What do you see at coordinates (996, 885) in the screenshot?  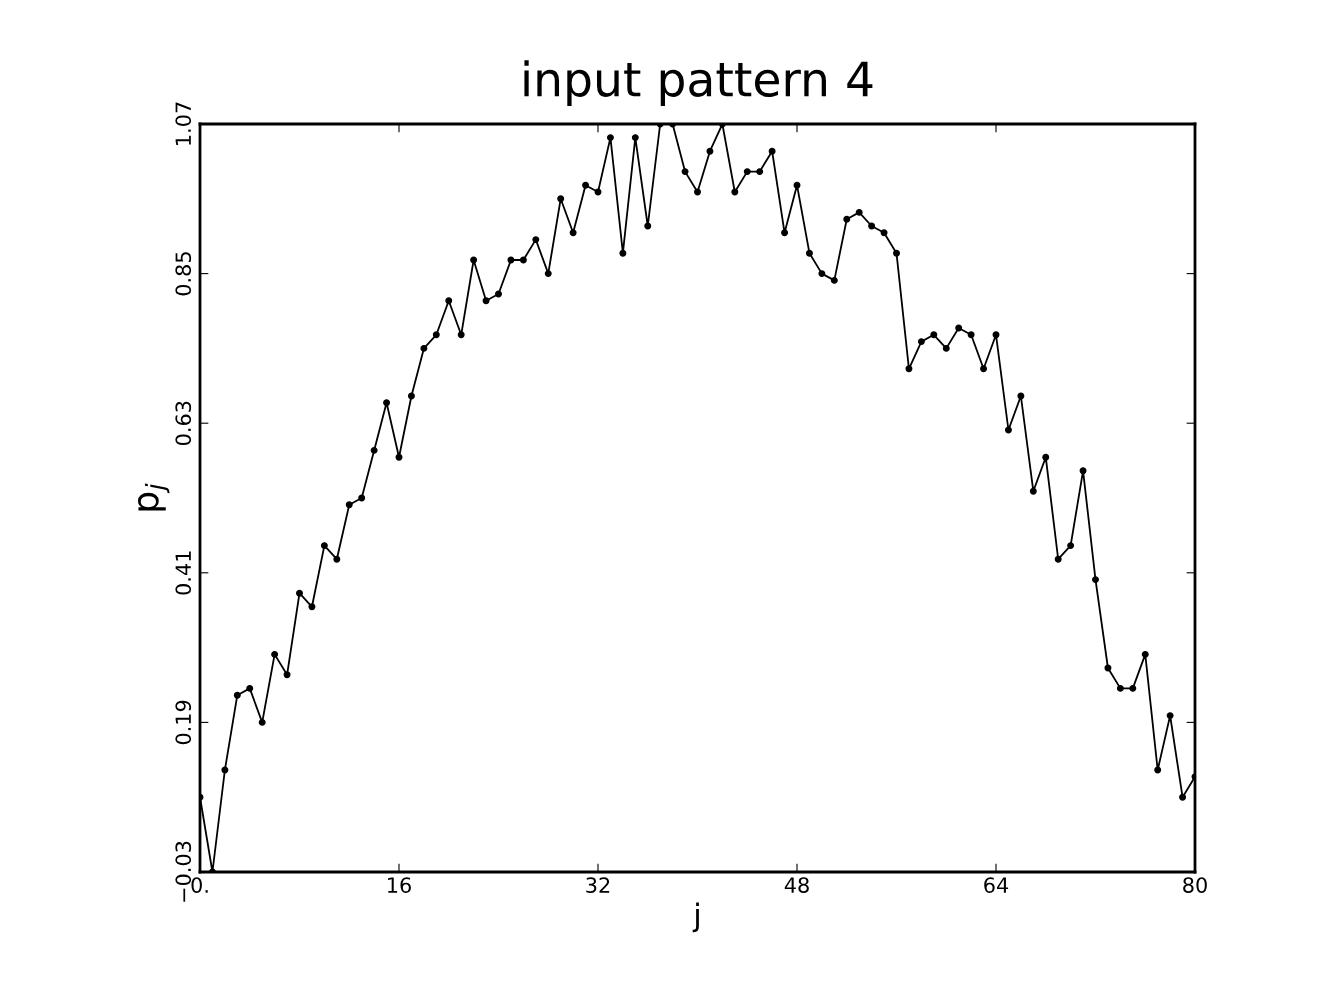 I see `x-tick-label: 64` at bounding box center [996, 885].